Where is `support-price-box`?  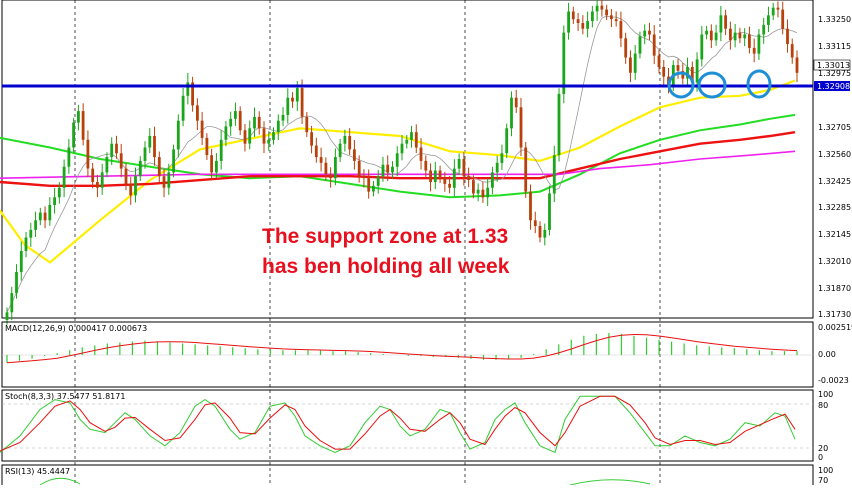 support-price-box is located at coordinates (832, 86).